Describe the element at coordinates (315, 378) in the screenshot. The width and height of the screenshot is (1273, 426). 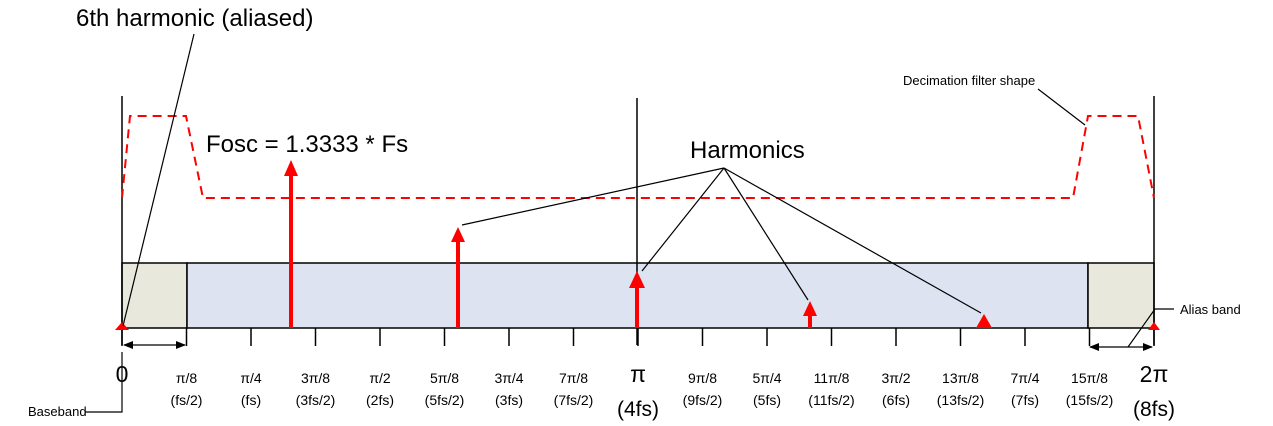
I see `tick-label-top: 3π/8` at that location.